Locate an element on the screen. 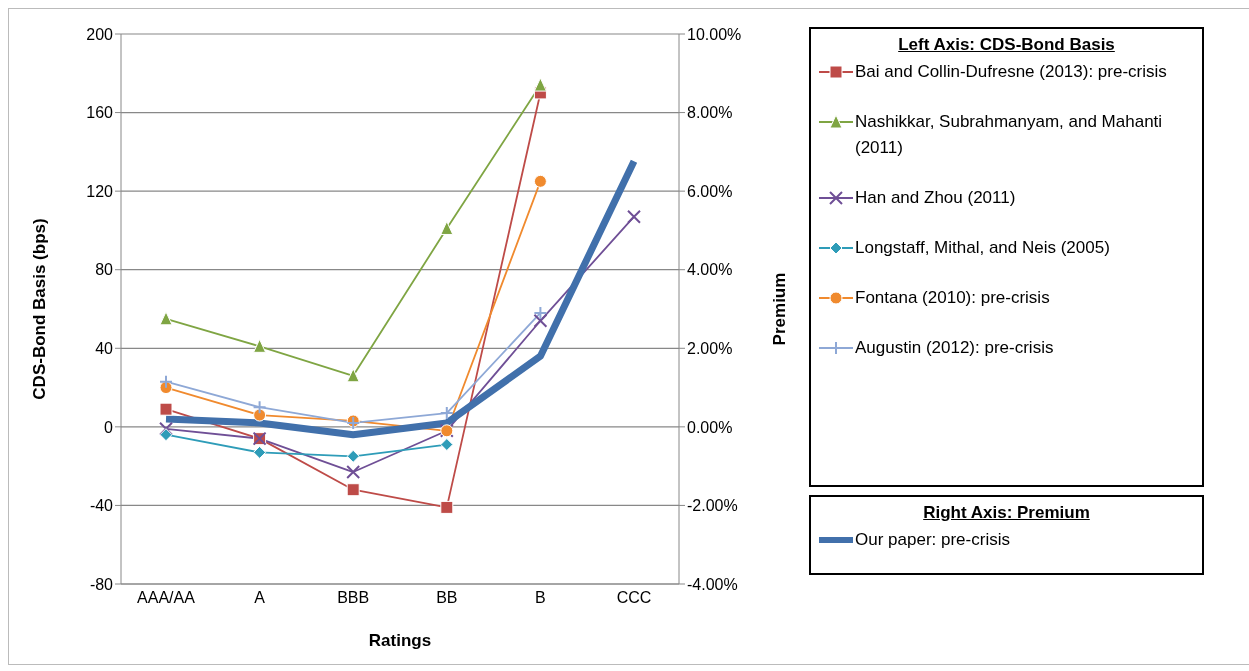 The height and width of the screenshot is (671, 1249). legend-label: Longstaff, Mithal, and Neis (2005) is located at coordinates (982, 248).